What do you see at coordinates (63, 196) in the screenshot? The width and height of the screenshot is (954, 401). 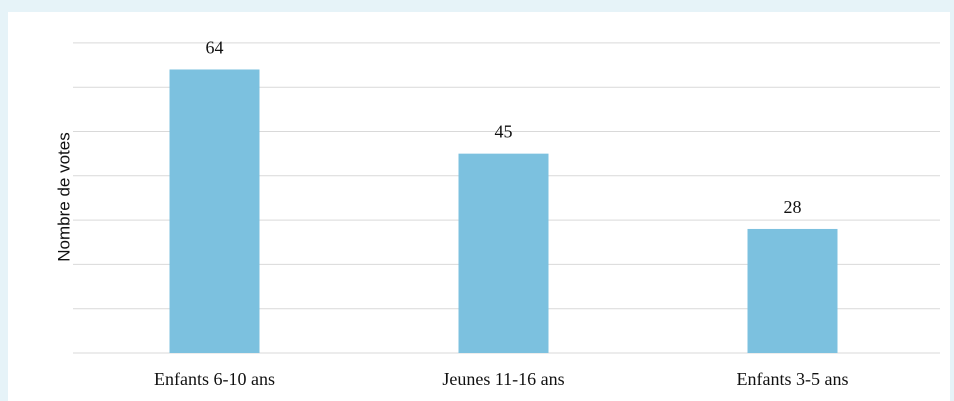 I see `y-axis-label: Nombre de votes` at bounding box center [63, 196].